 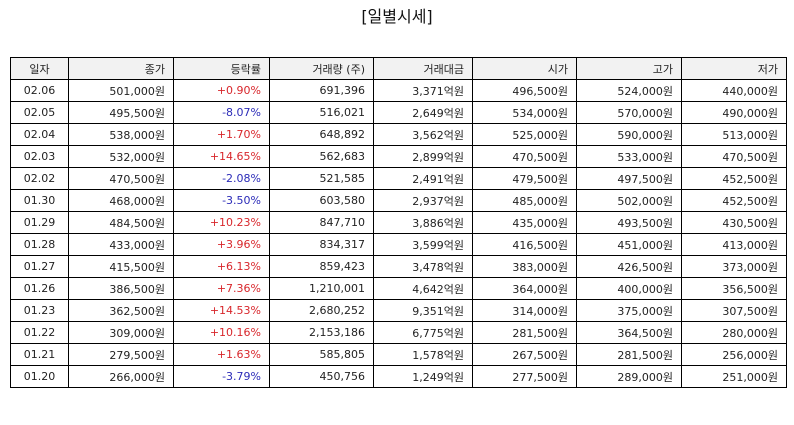 What do you see at coordinates (39, 310) in the screenshot?
I see `cell-date: 01.23` at bounding box center [39, 310].